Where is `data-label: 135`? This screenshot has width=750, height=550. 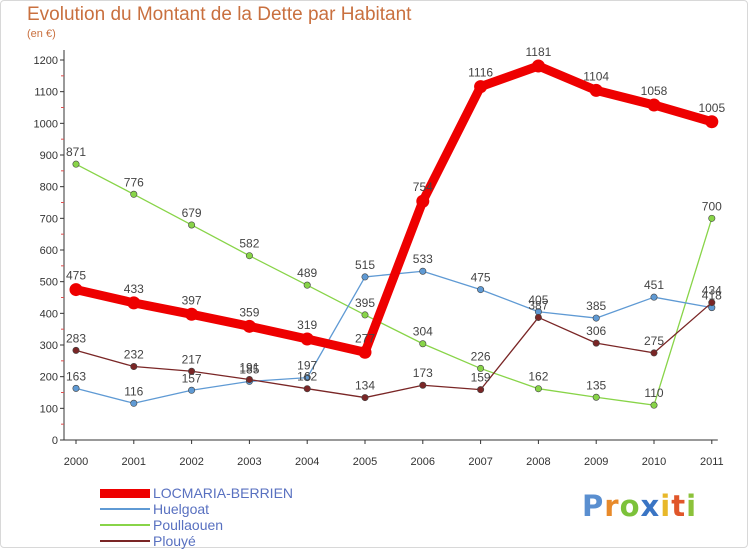 data-label: 135 is located at coordinates (596, 385).